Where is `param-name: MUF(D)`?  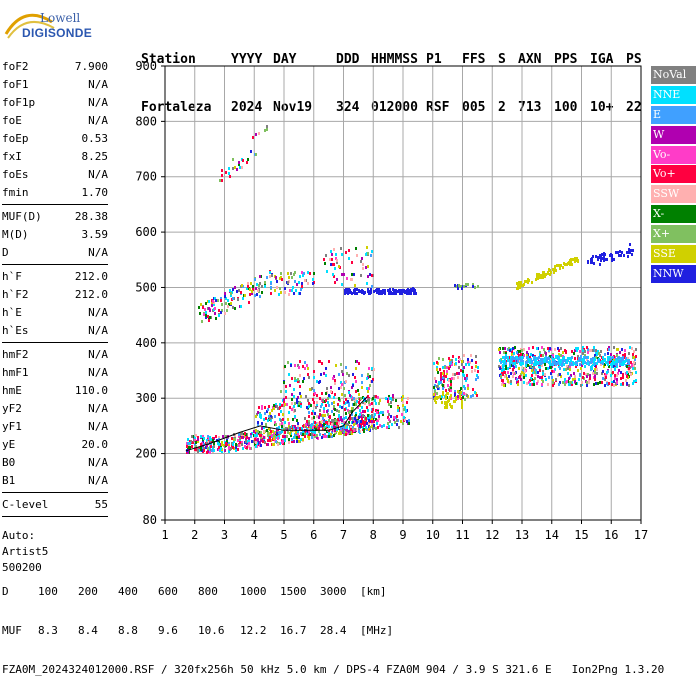
param-name: MUF(D) is located at coordinates (22, 216).